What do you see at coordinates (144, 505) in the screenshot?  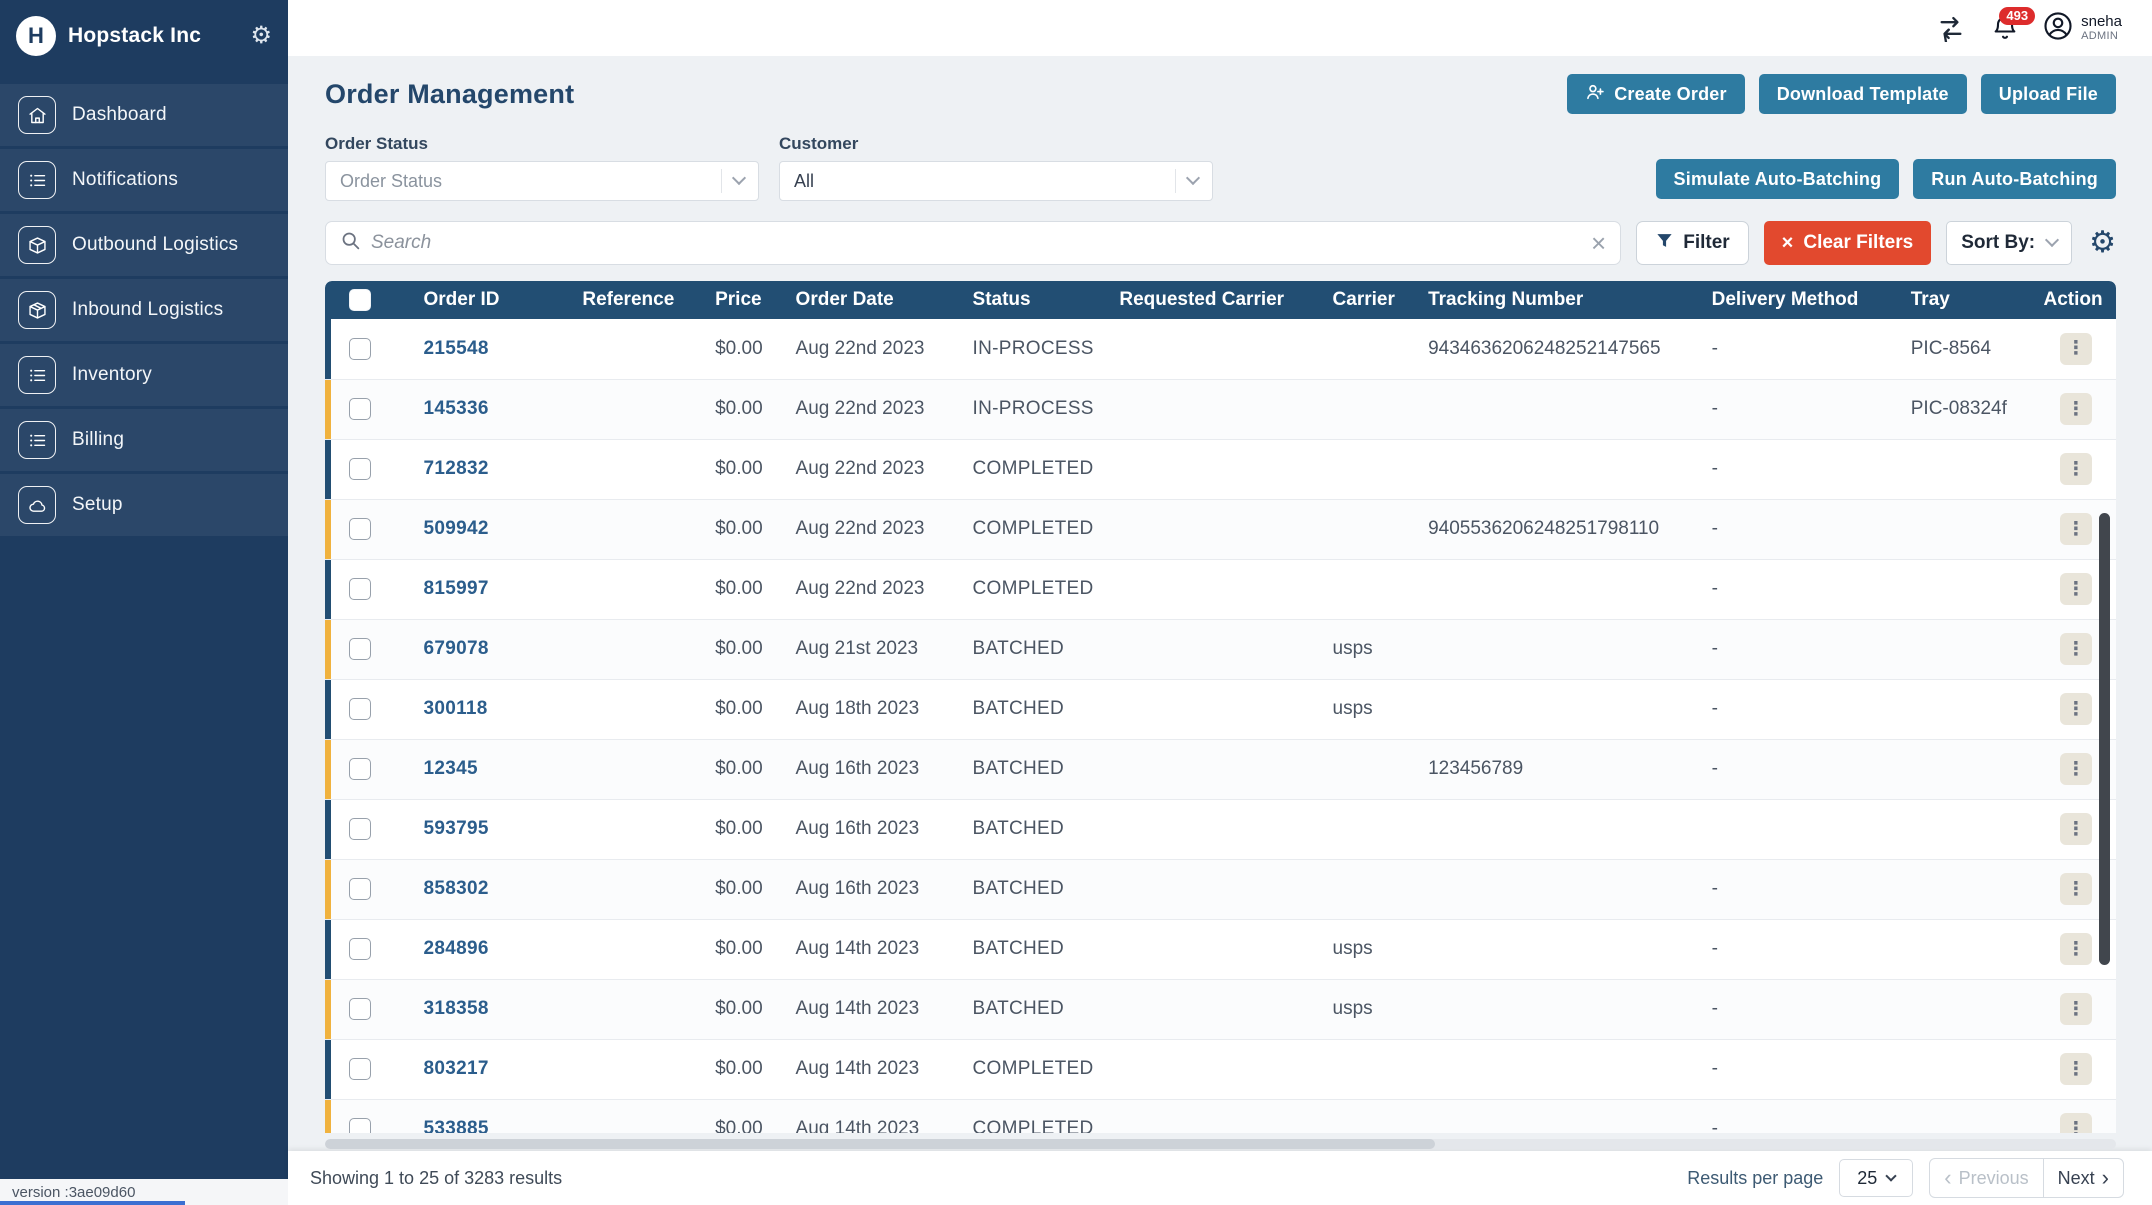 I see `sidebar-item-setup: Setup` at bounding box center [144, 505].